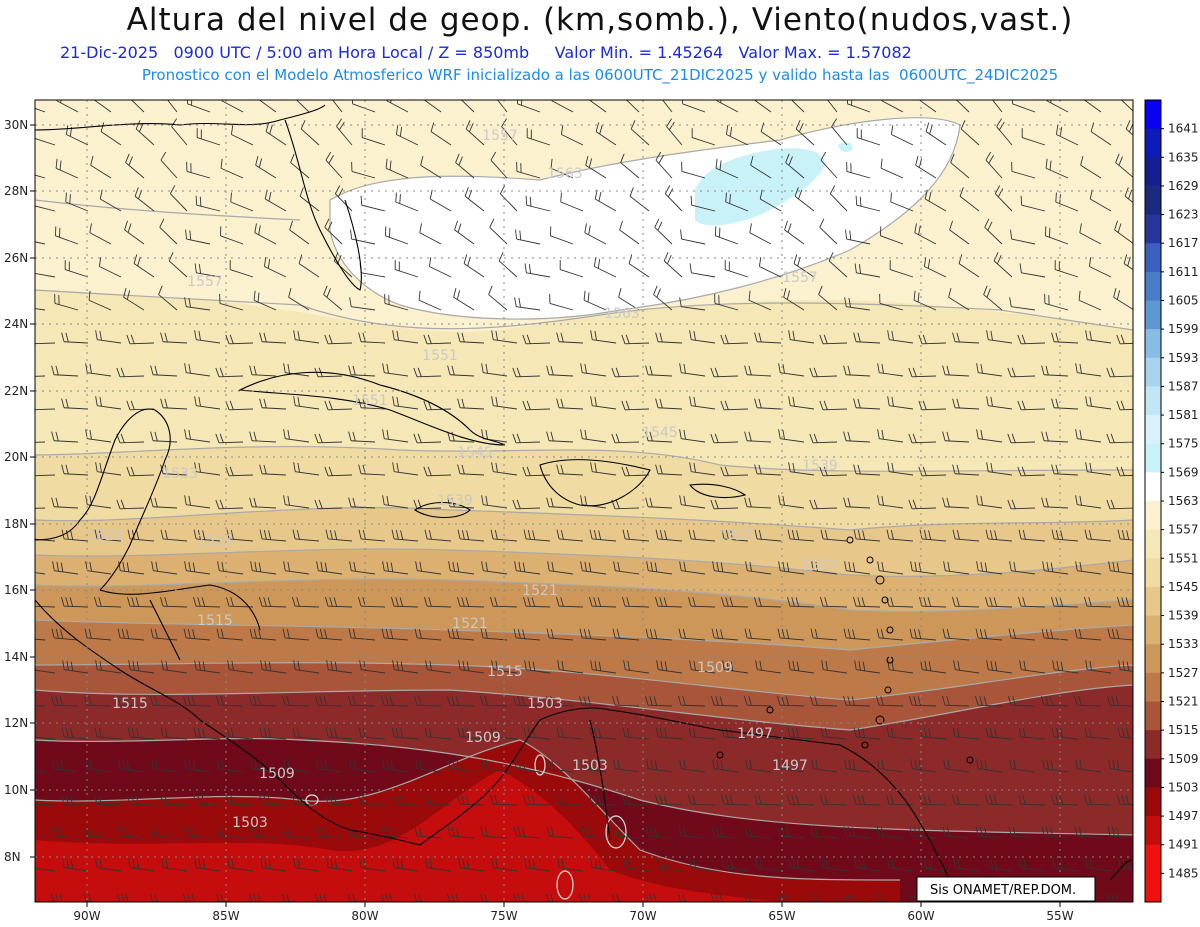  I want to click on credit-text: Sis ONAMET/REP.DOM., so click(1003, 890).